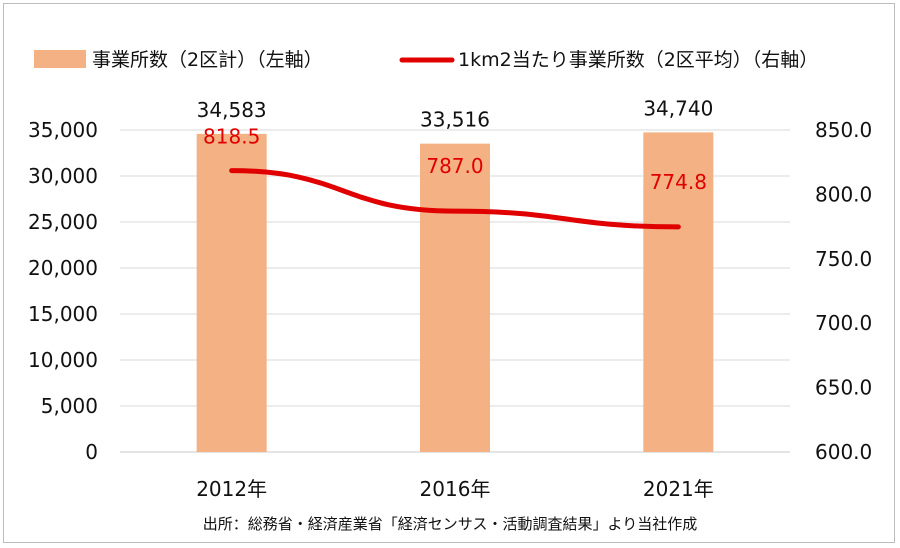 The width and height of the screenshot is (900, 548). What do you see at coordinates (232, 110) in the screenshot?
I see `bar-data-label: 34,583` at bounding box center [232, 110].